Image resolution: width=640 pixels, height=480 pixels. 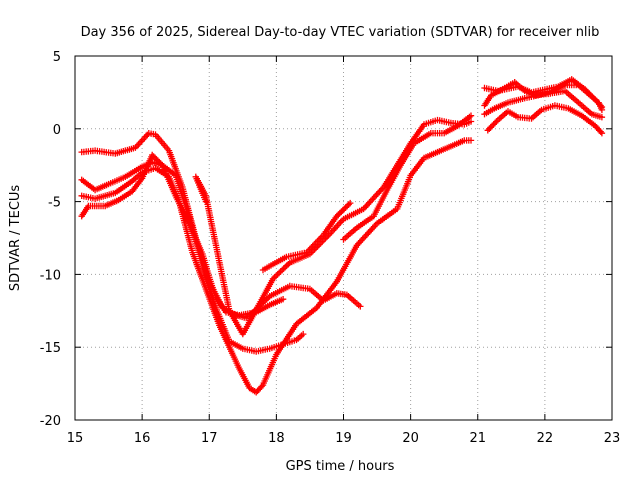 What do you see at coordinates (410, 438) in the screenshot?
I see `x-tick-label: 20` at bounding box center [410, 438].